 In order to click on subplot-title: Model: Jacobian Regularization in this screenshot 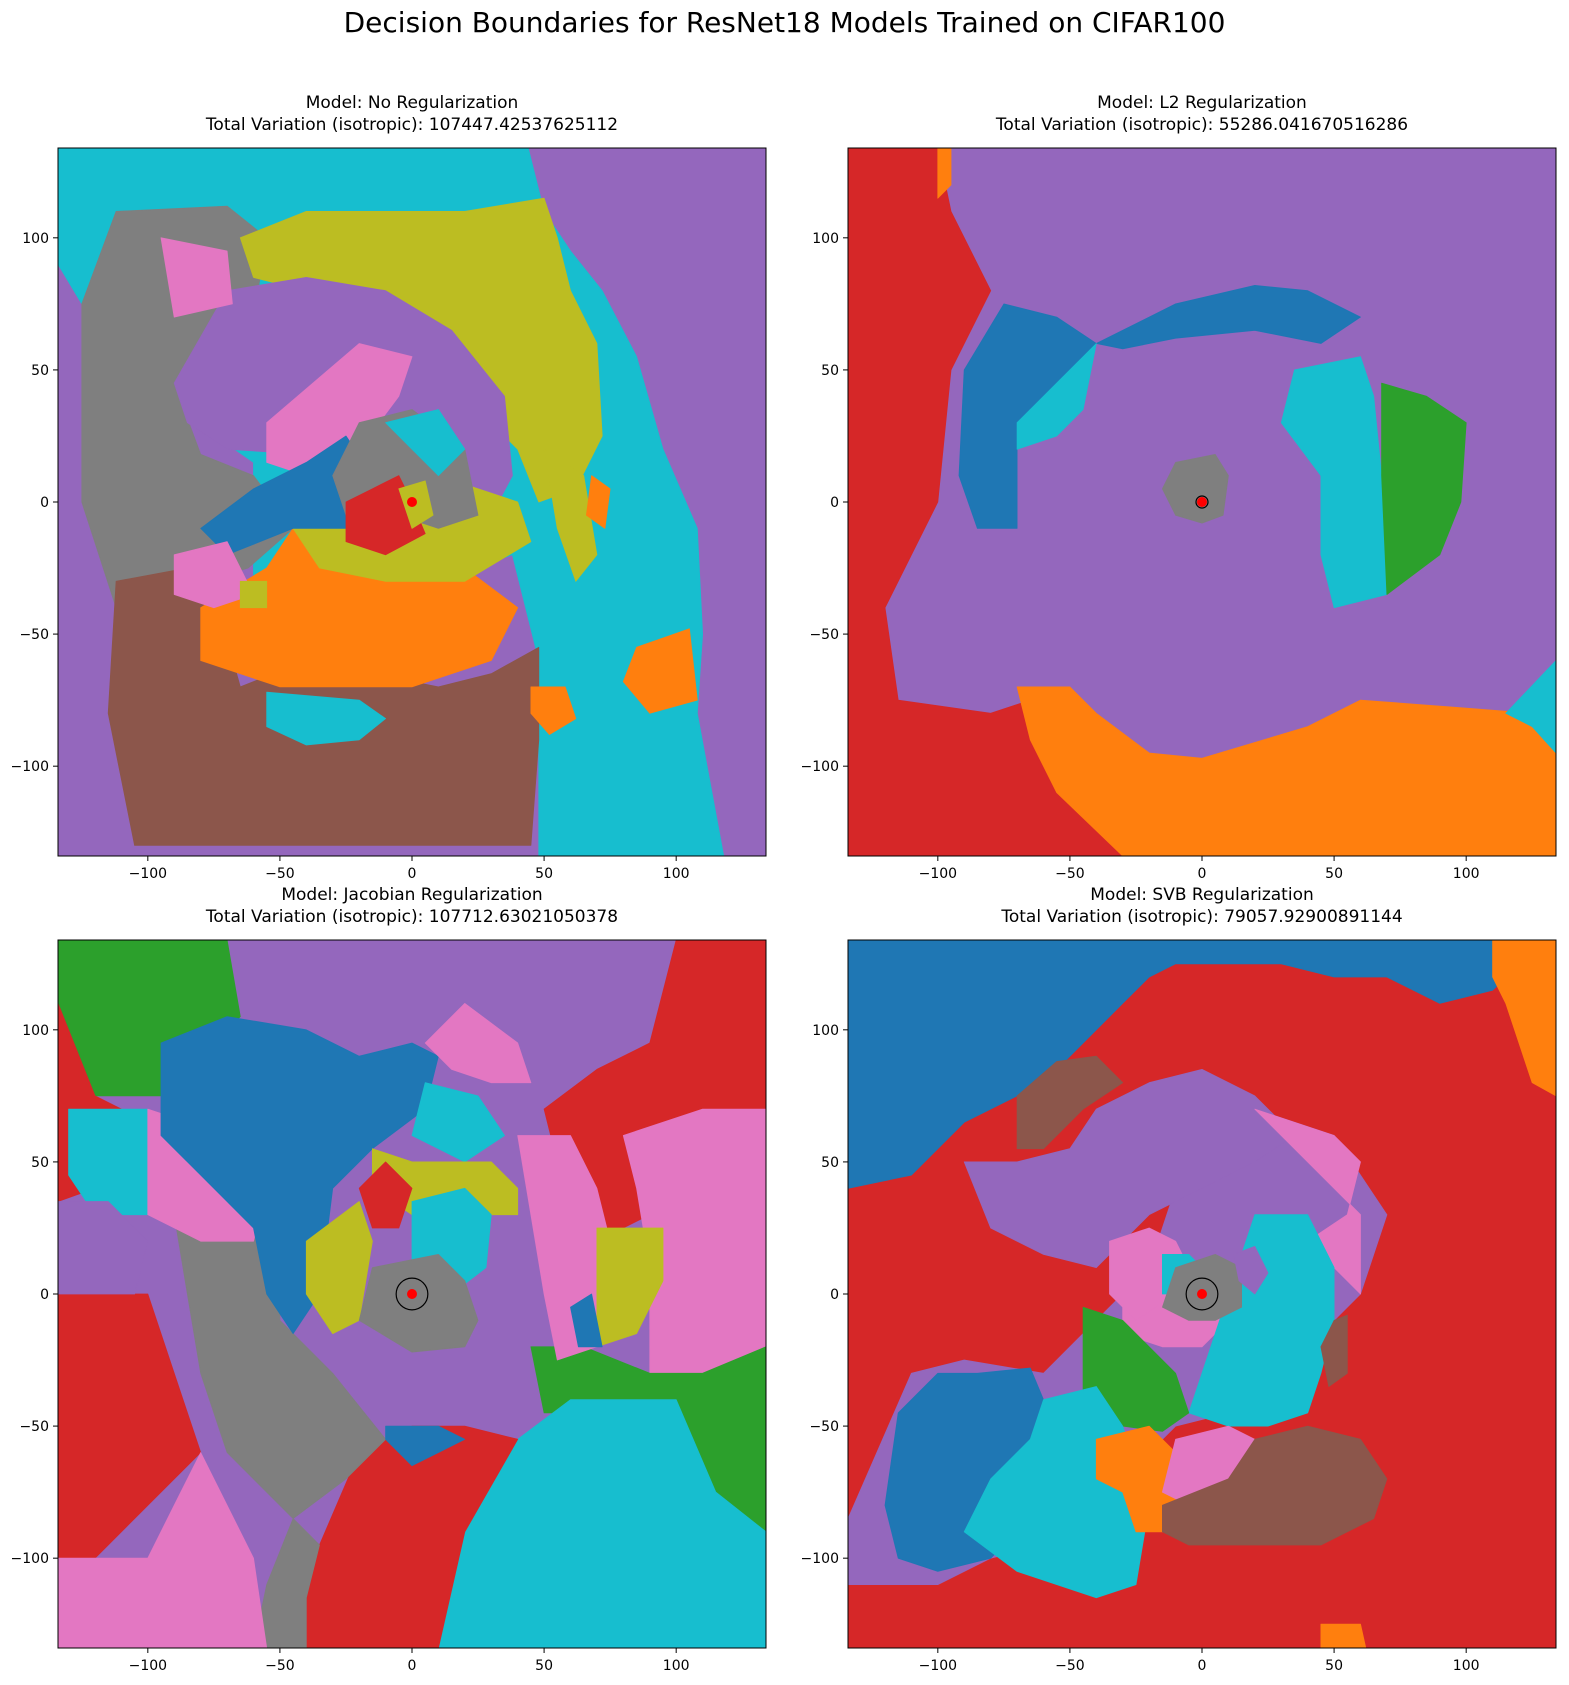, I will do `click(411, 895)`.